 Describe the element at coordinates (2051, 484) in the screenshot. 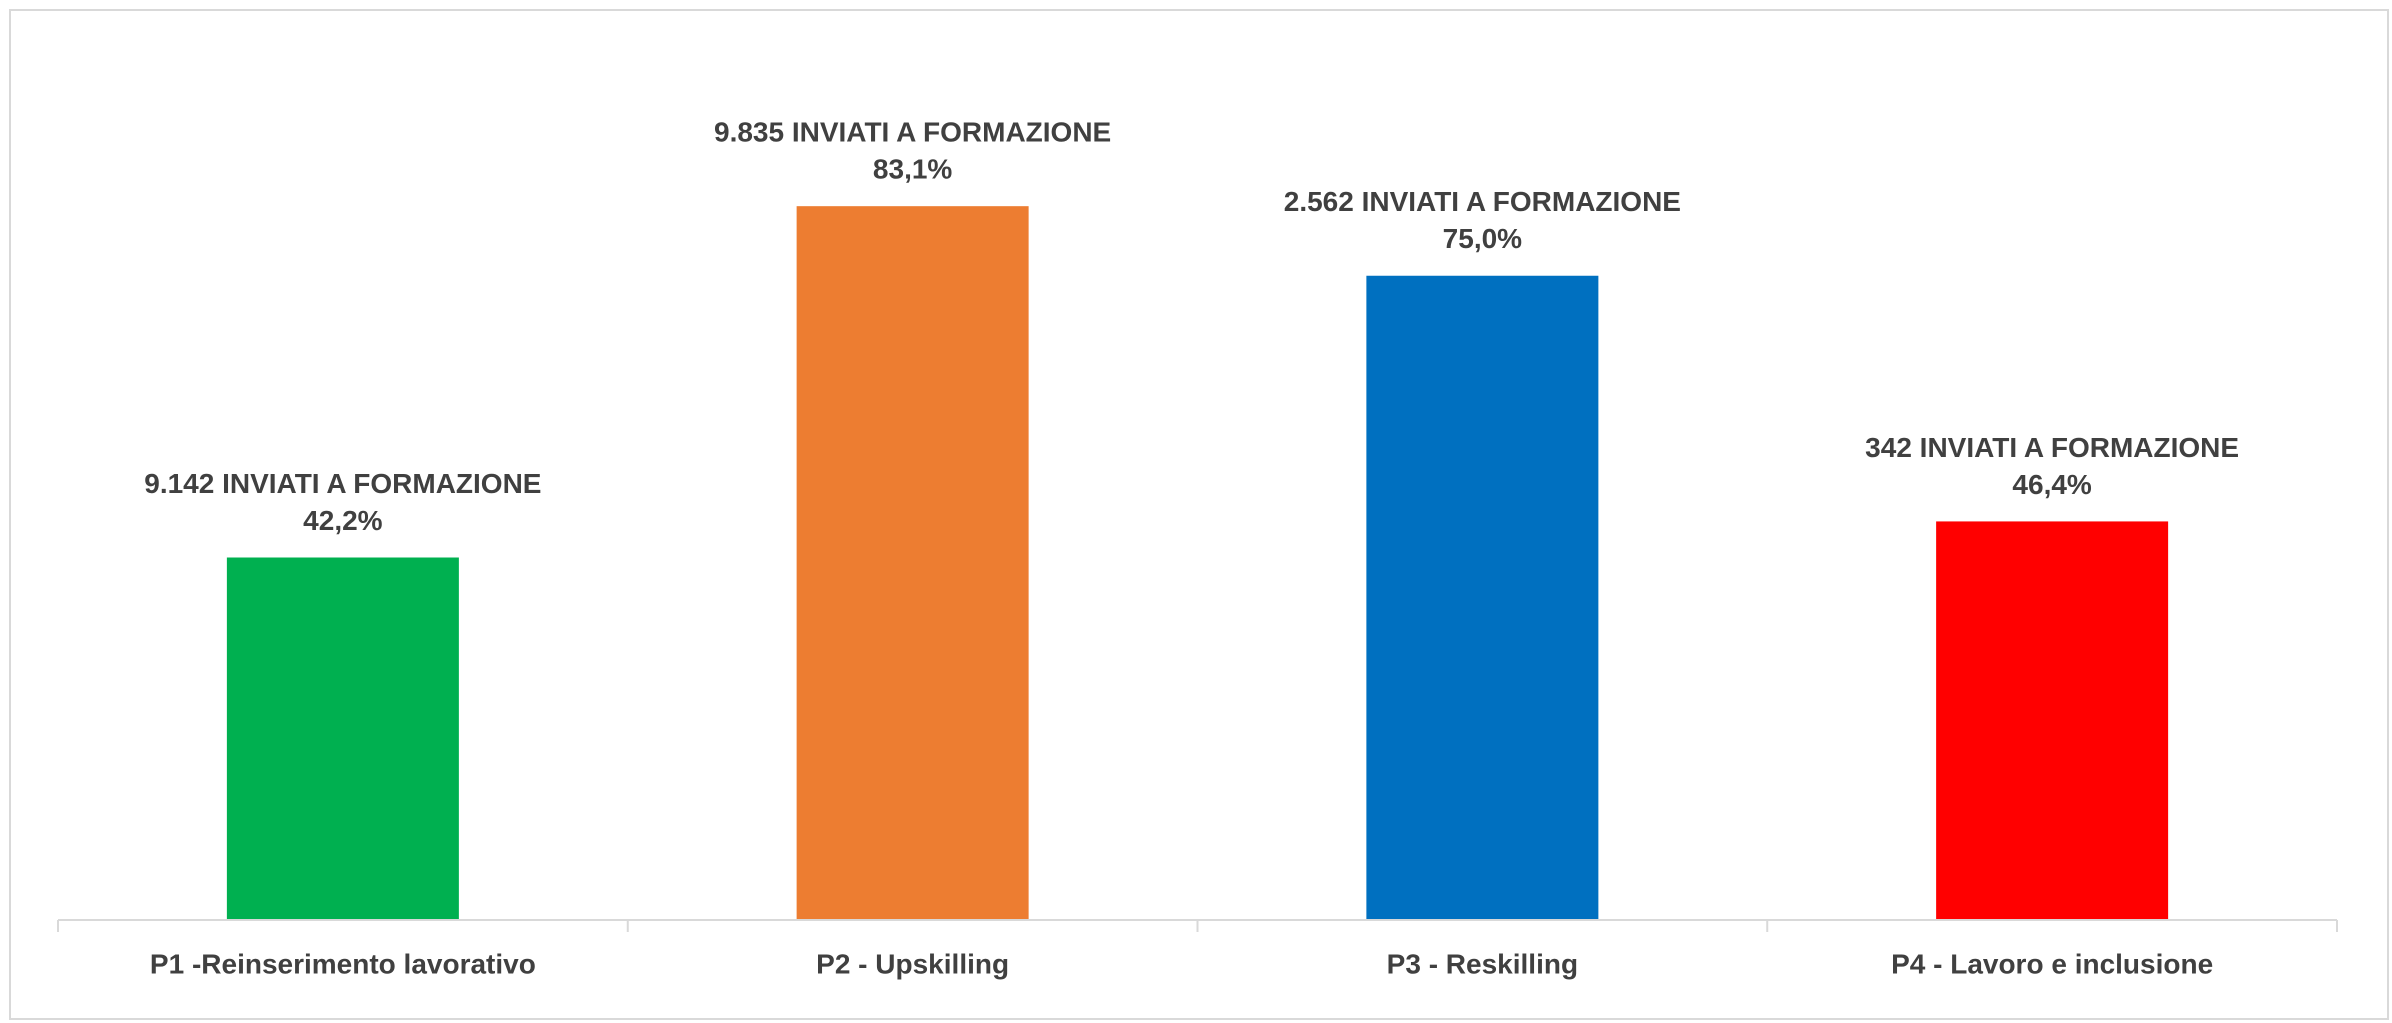

I see `value-label: 46,4%` at that location.